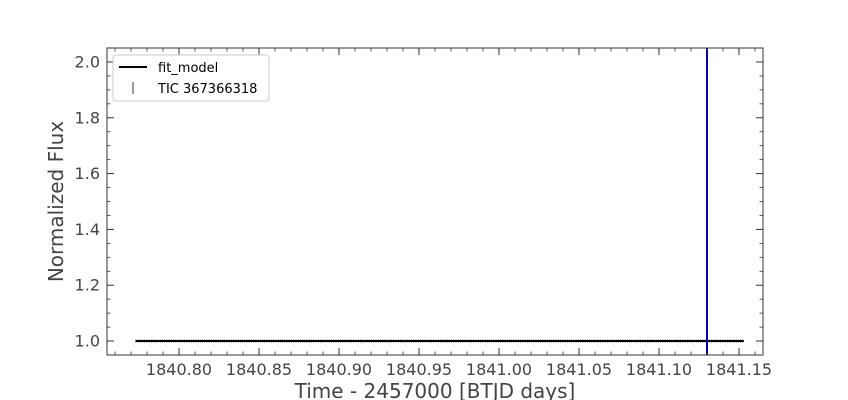 This screenshot has height=400, width=848. Describe the element at coordinates (435, 389) in the screenshot. I see `x-axis-label: Time - 2457000 [BTJD days]` at that location.